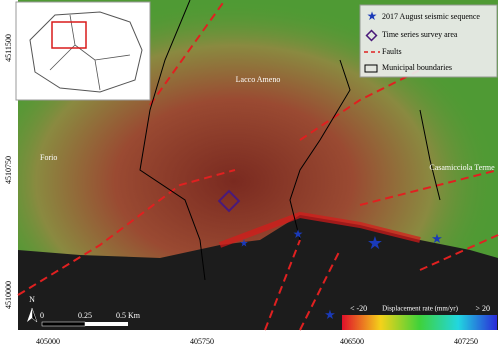 The image size is (500, 356). I want to click on y-tick-label: 4510000, so click(8, 295).